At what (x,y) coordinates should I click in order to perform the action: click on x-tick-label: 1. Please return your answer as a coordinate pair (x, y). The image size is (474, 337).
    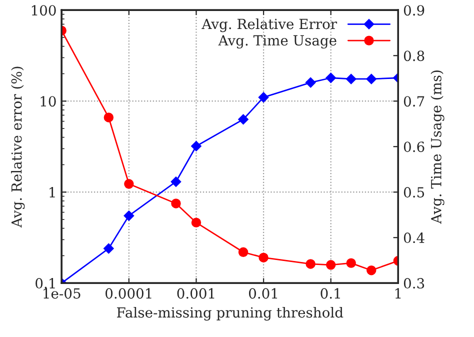
    Looking at the image, I should click on (398, 293).